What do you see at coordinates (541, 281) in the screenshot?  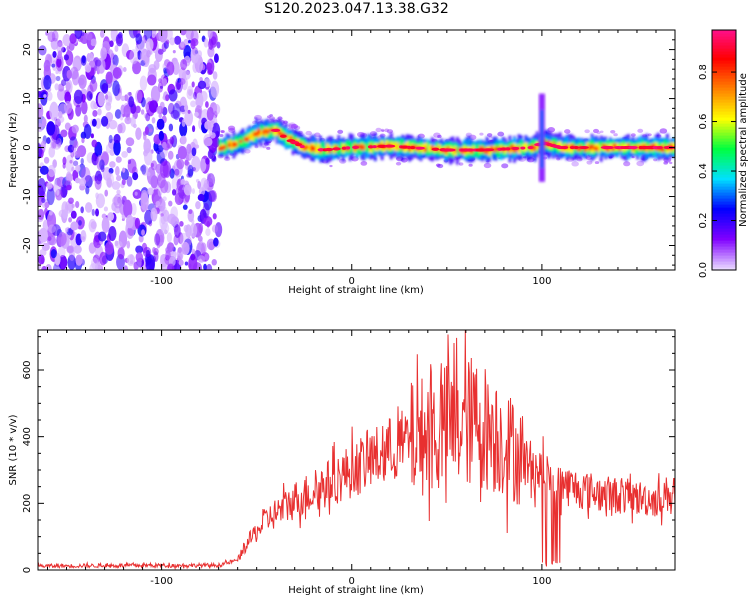 I see `heatmap-x-tick-label: 100` at bounding box center [541, 281].